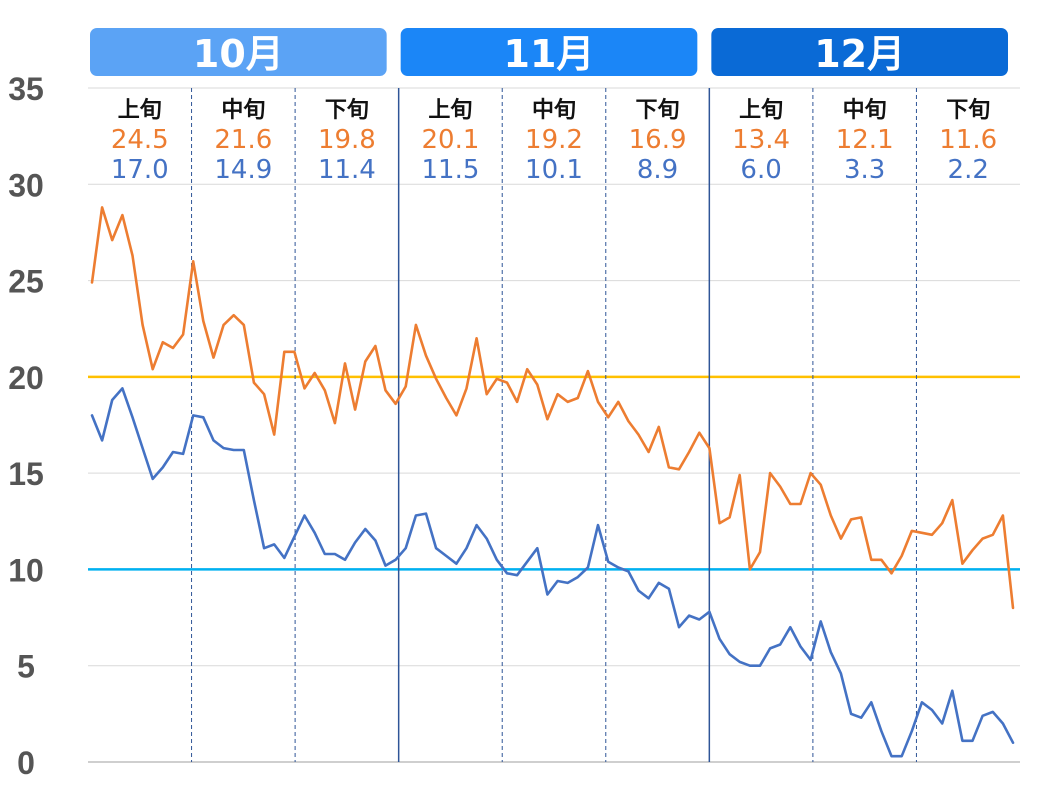  What do you see at coordinates (140, 140) in the screenshot?
I see `dekad-high-avg: 24.5` at bounding box center [140, 140].